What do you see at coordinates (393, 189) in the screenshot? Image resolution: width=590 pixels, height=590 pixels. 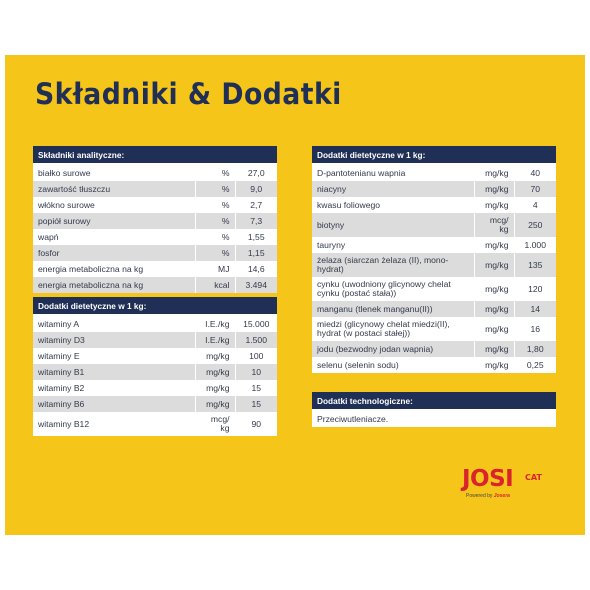 I see `row-name: niacyny` at bounding box center [393, 189].